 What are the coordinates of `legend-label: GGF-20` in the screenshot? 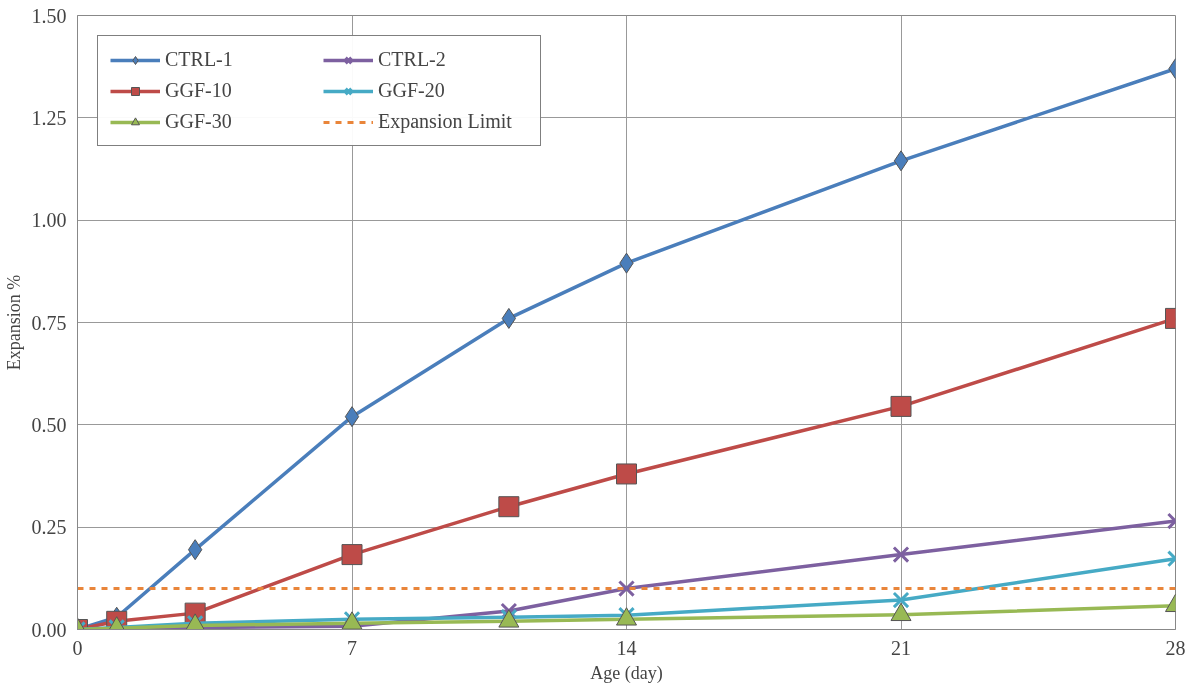 It's located at (412, 90).